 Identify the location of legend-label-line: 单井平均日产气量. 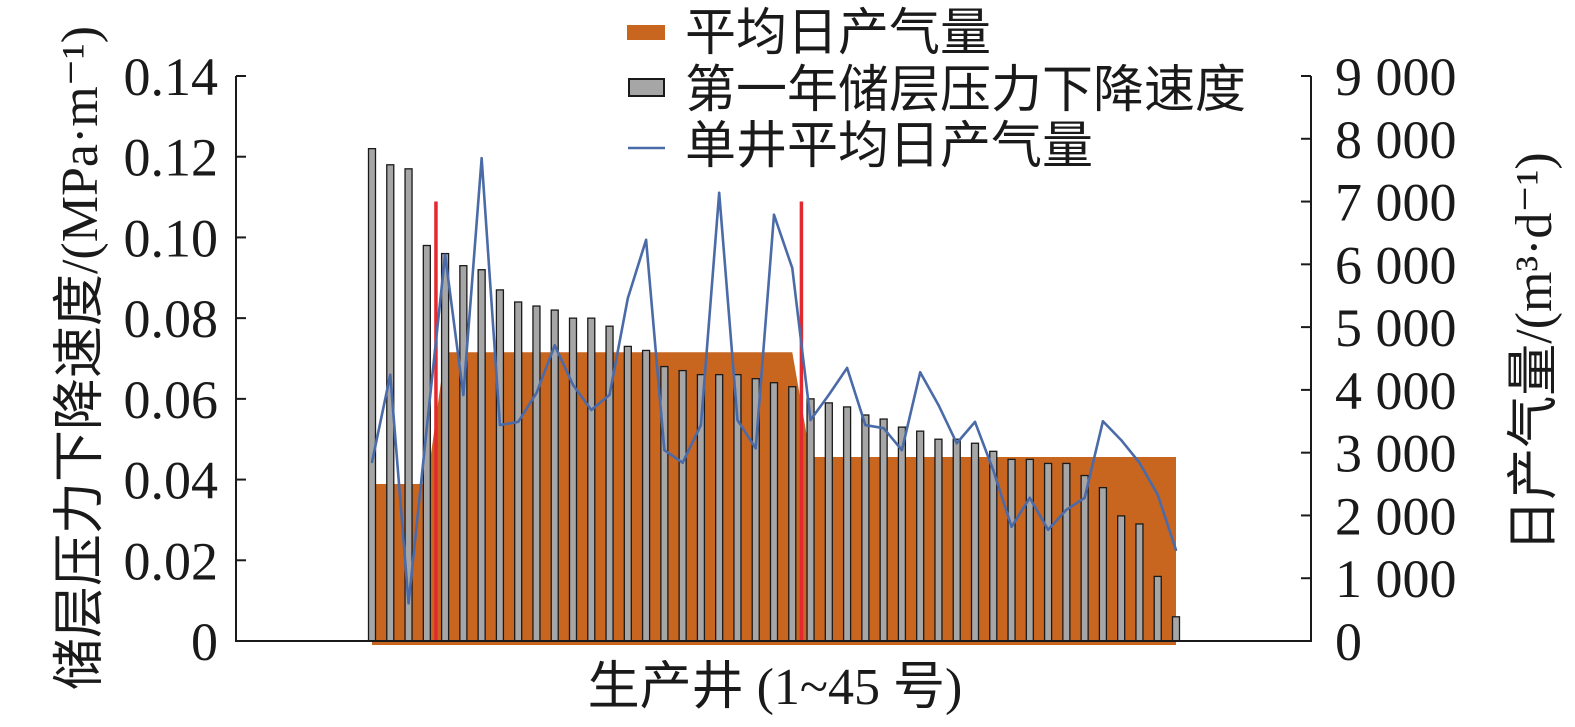
(889, 147).